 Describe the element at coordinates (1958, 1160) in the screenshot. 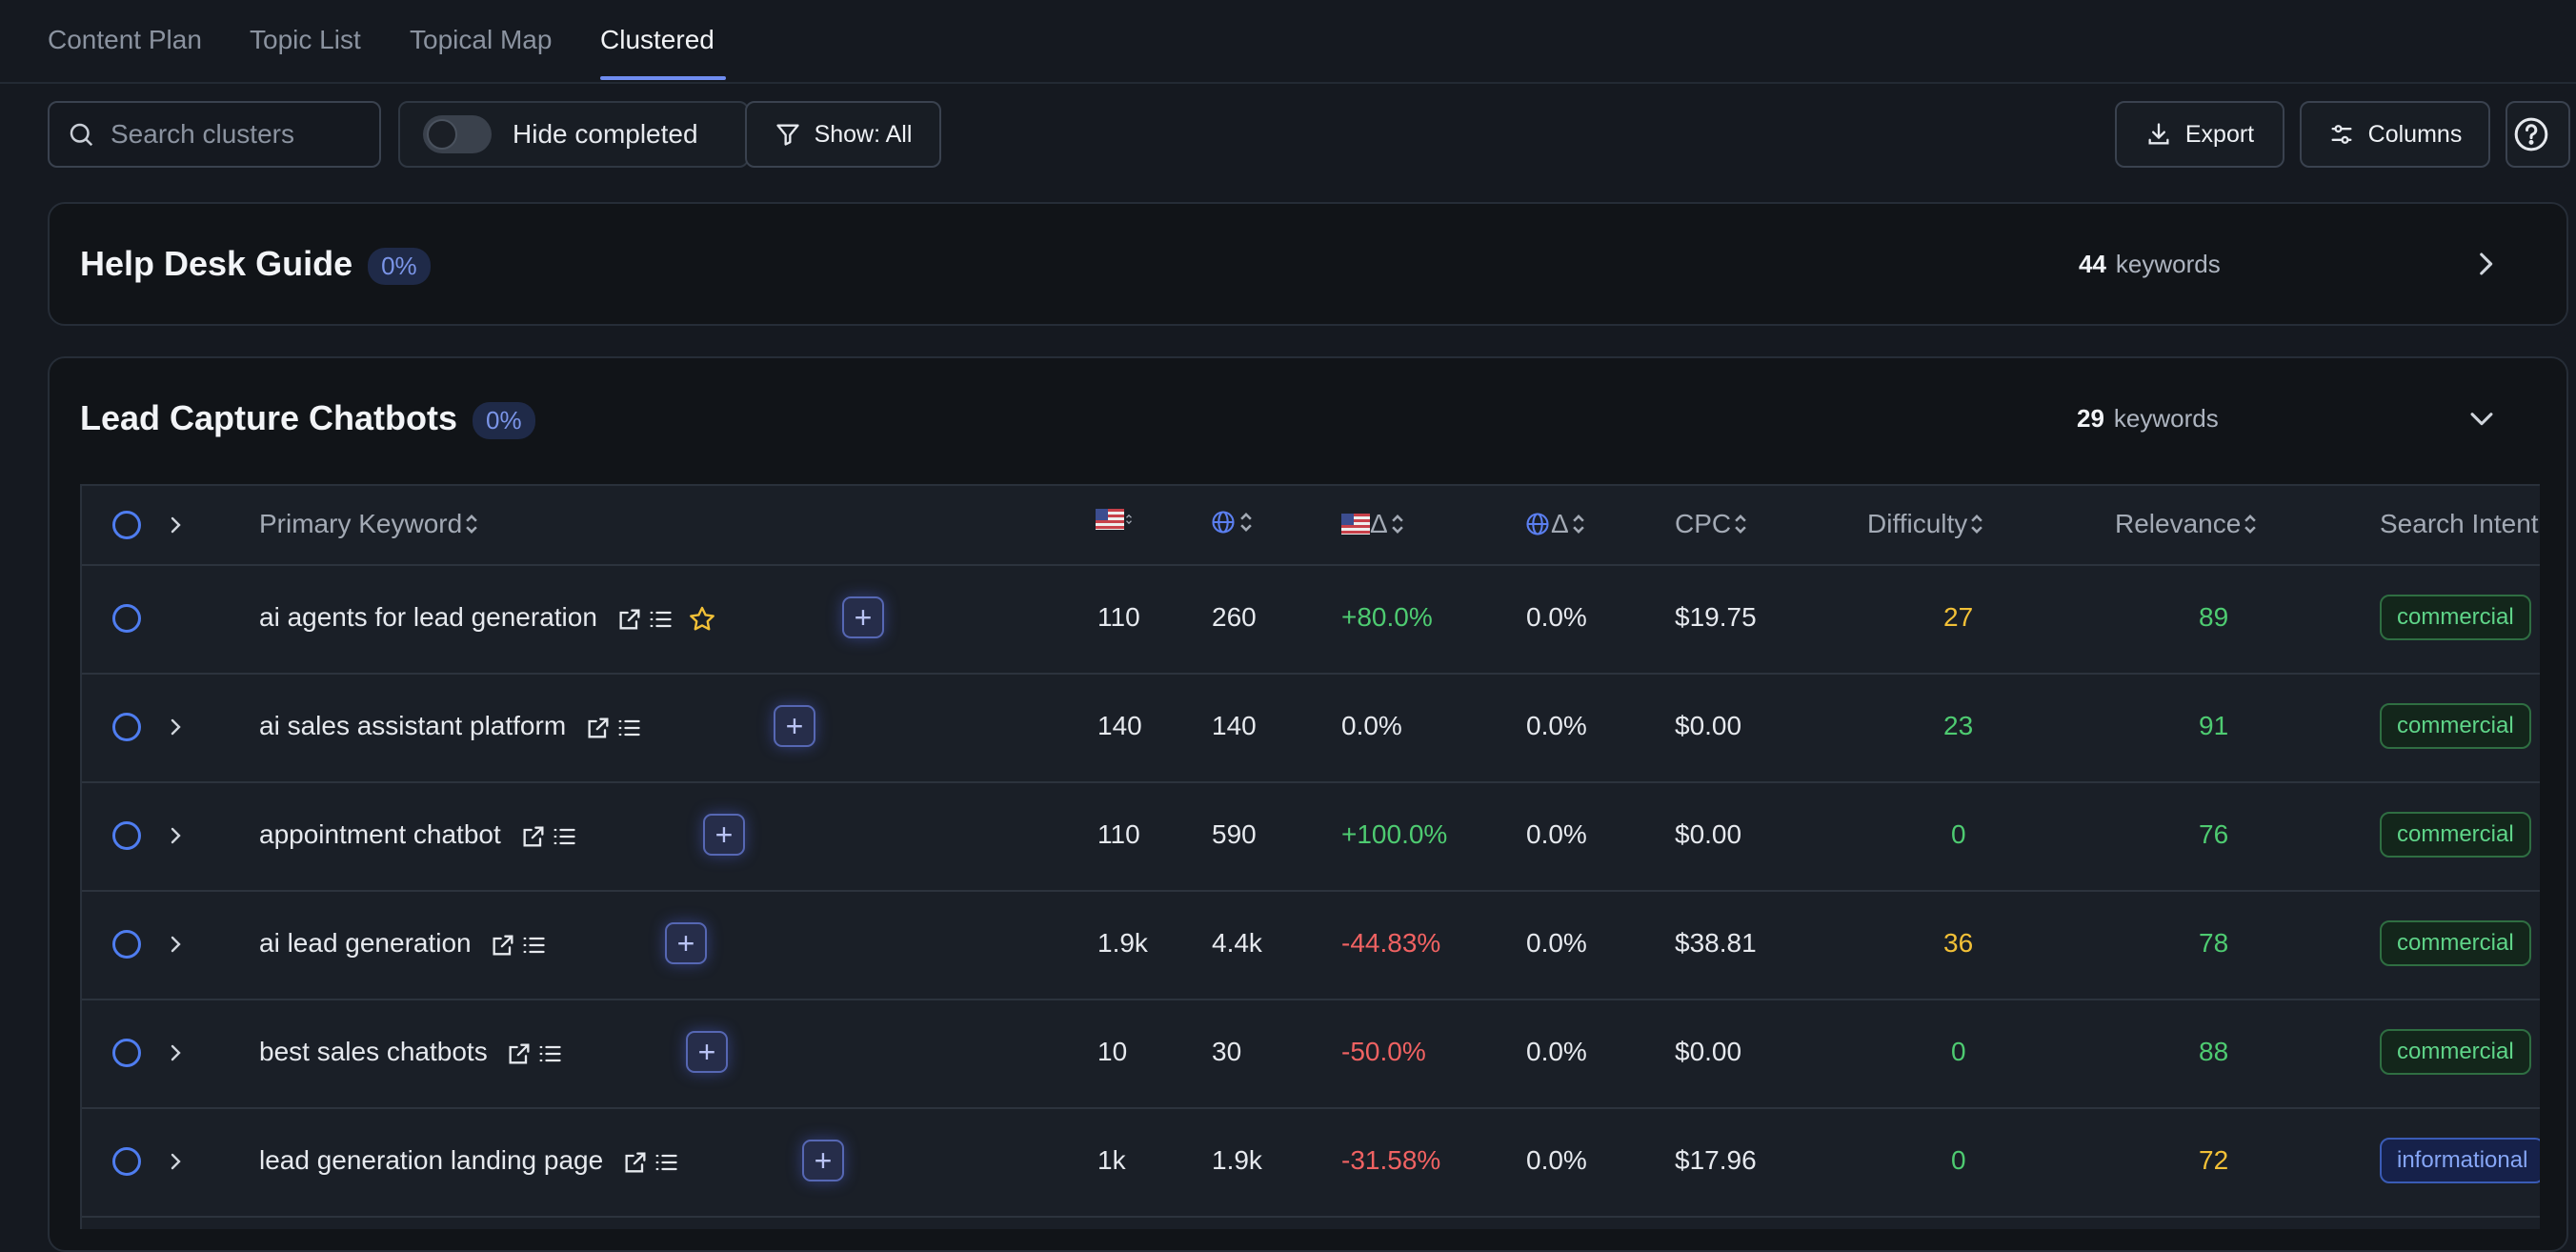

I see `difficulty-value: 0` at that location.